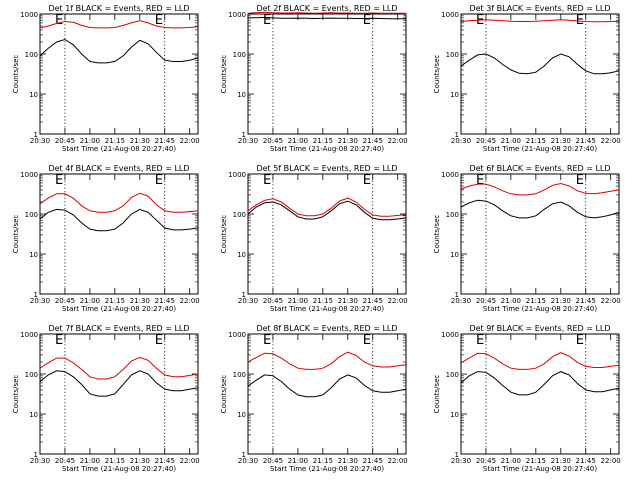  I want to click on panel-title: Det 2f BLACK = Events, RED = LLD, so click(326, 8).